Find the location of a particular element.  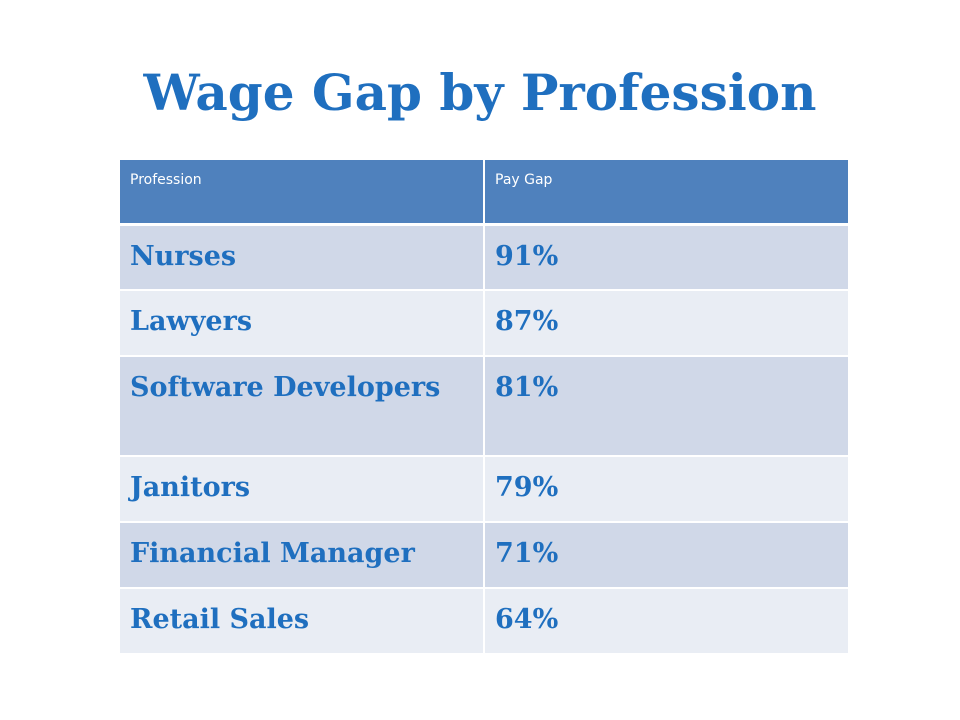

table-row: Janitors 79% is located at coordinates (484, 489).